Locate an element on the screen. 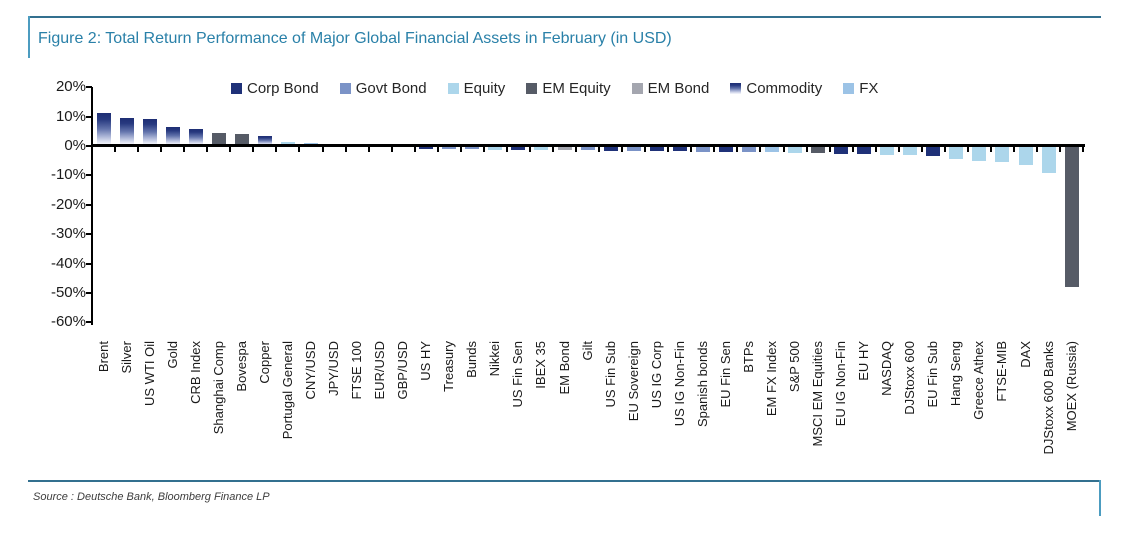  x-axis-label: S&P 500 is located at coordinates (795, 367).